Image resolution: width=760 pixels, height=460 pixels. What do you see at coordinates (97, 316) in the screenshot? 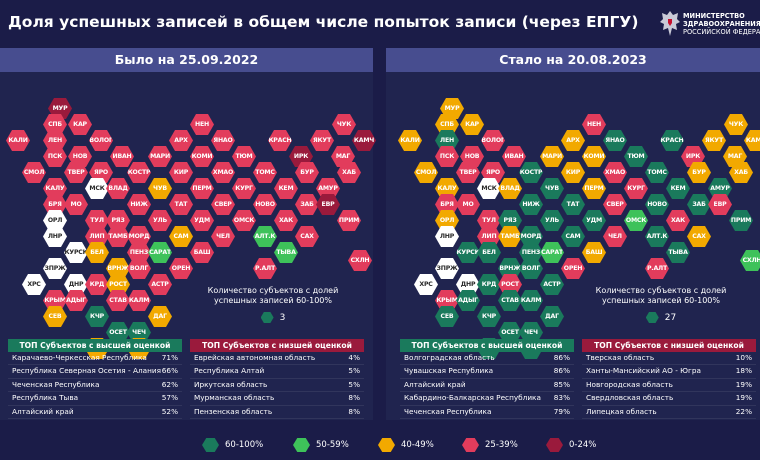
I see `region-hex: КЧР` at bounding box center [97, 316].